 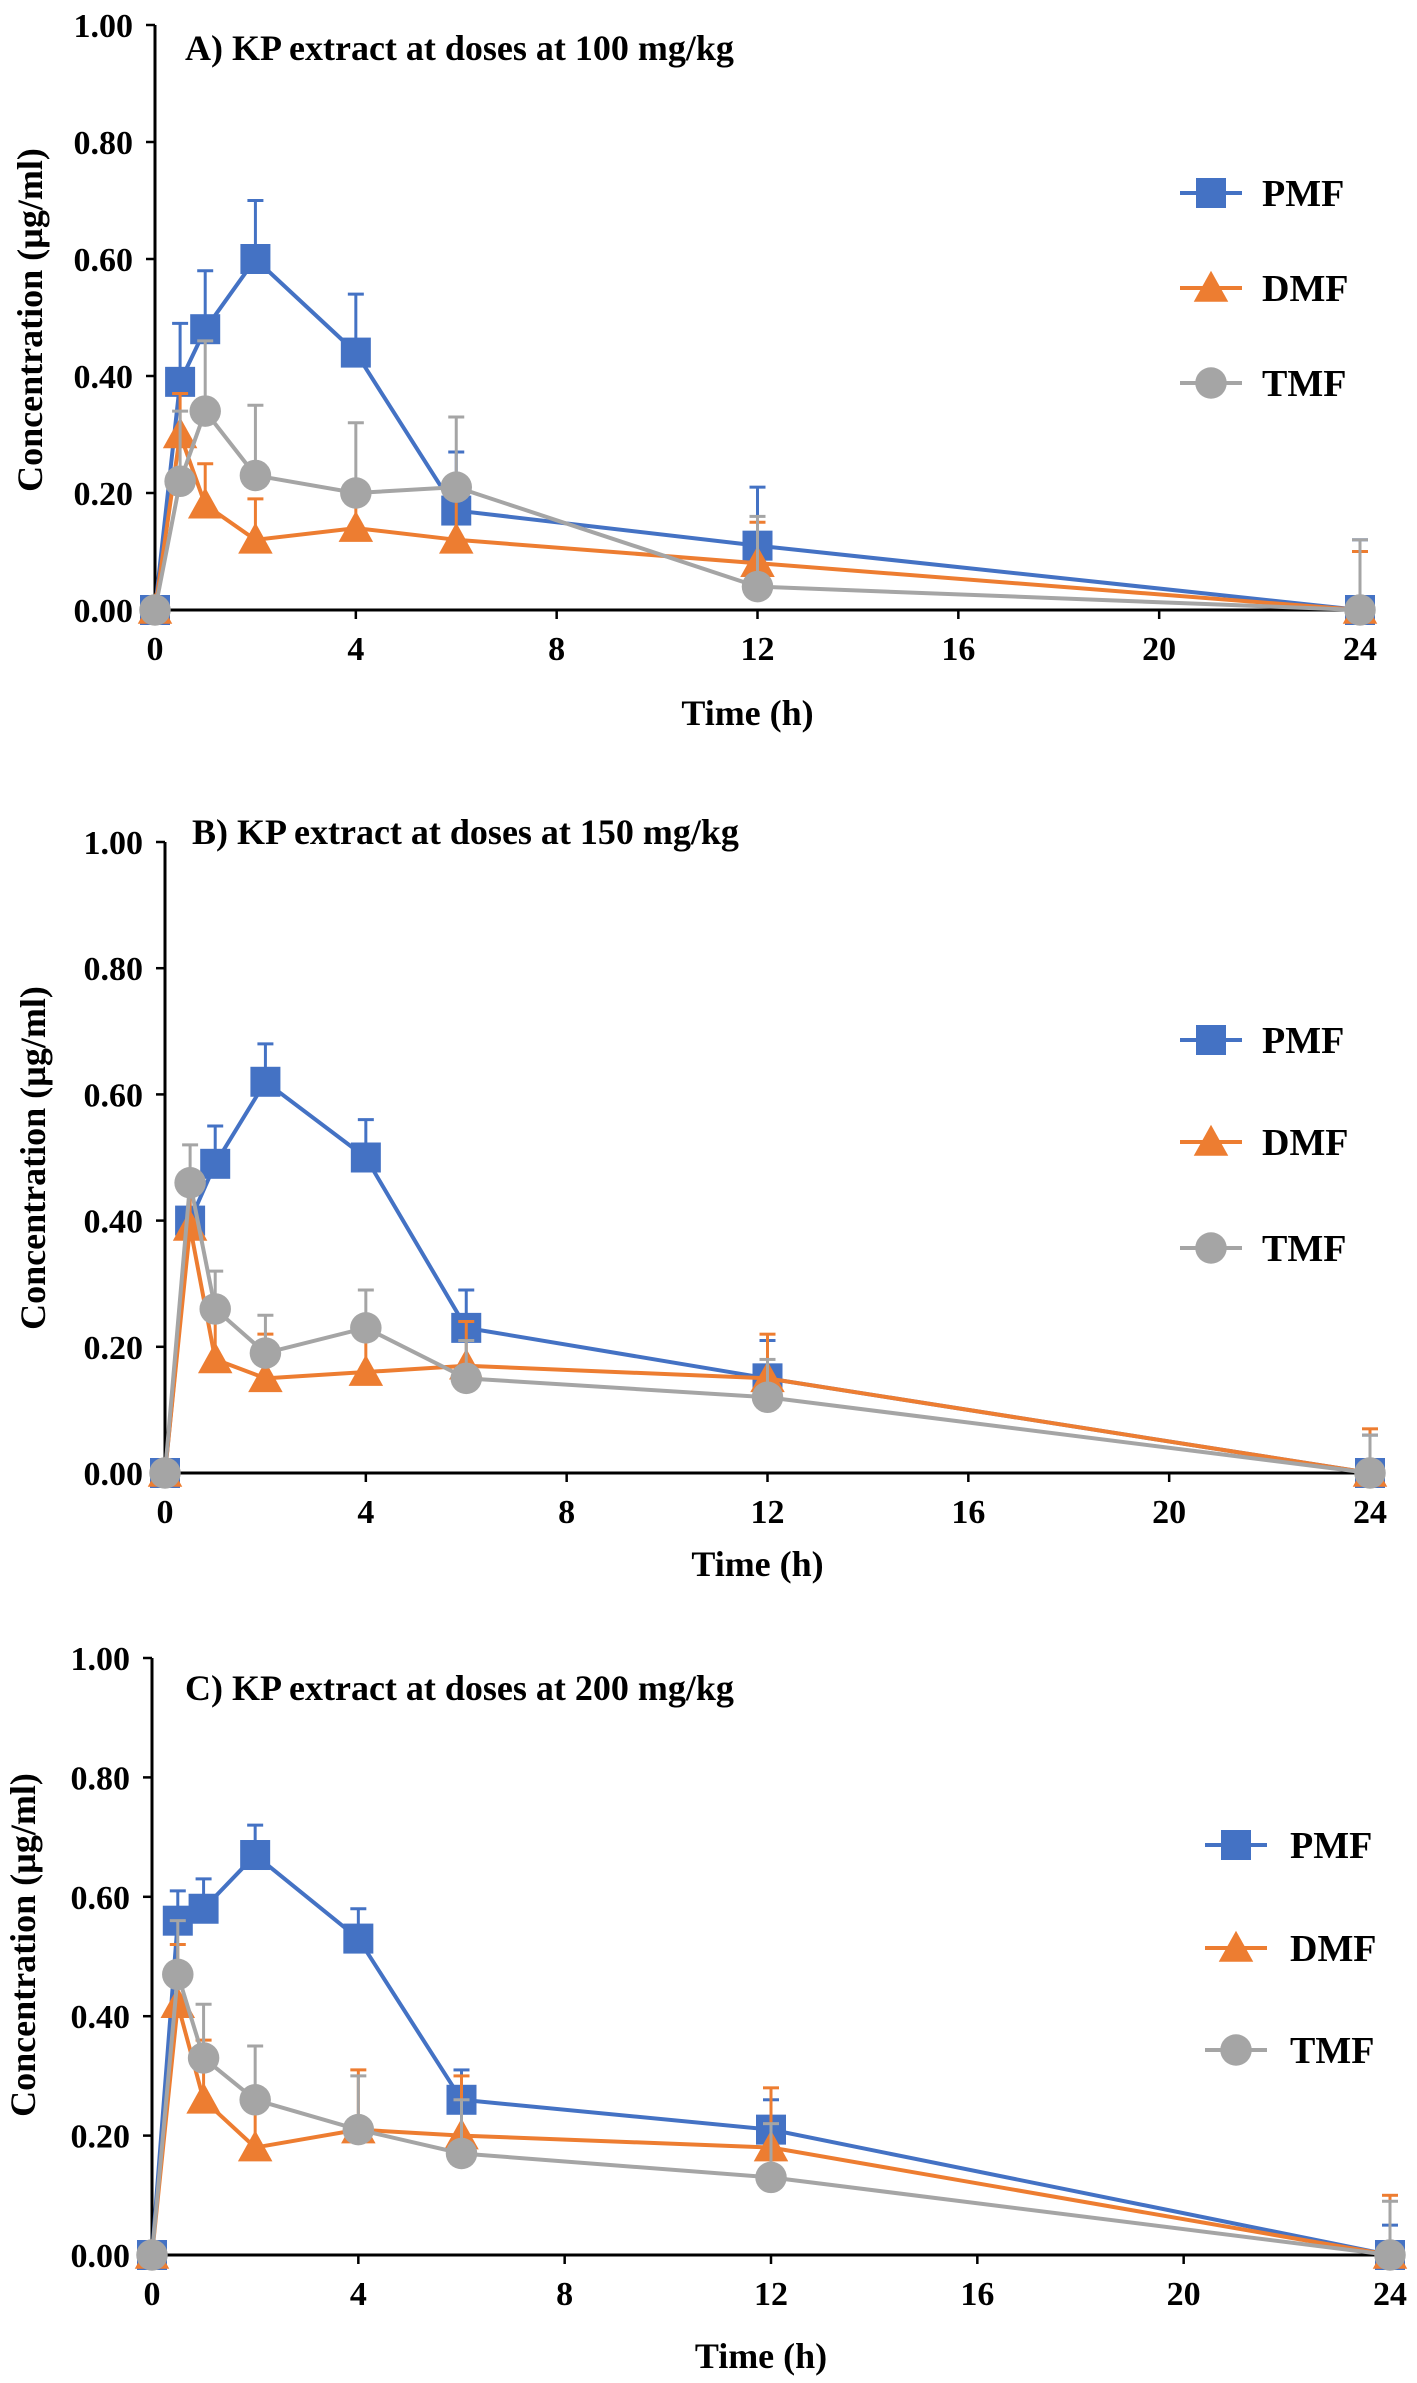 What do you see at coordinates (465, 832) in the screenshot?
I see `chart-title: B) KP extract at doses at 150 mg/kg` at bounding box center [465, 832].